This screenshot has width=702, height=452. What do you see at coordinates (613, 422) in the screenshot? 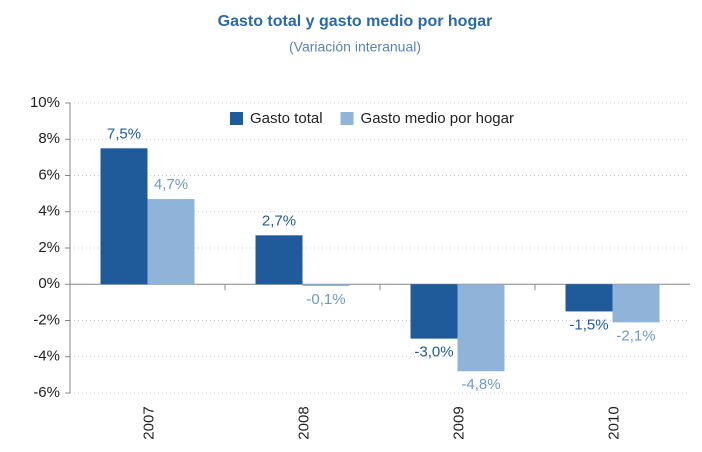
I see `x-tick-label: 2010` at bounding box center [613, 422].